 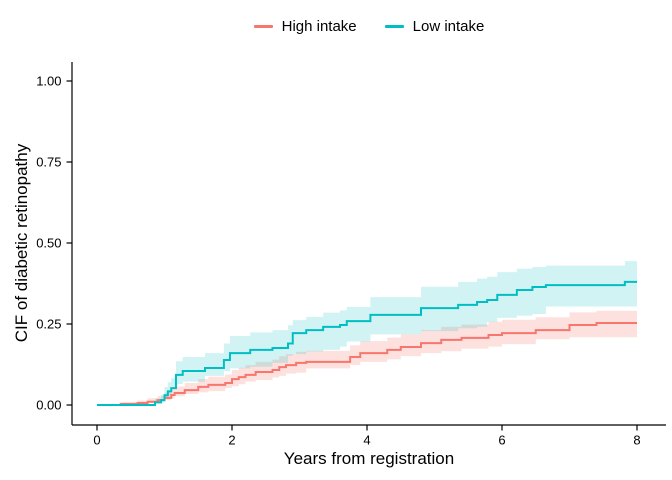 I want to click on legend-label-low-intake: Low intake, so click(x=448, y=26).